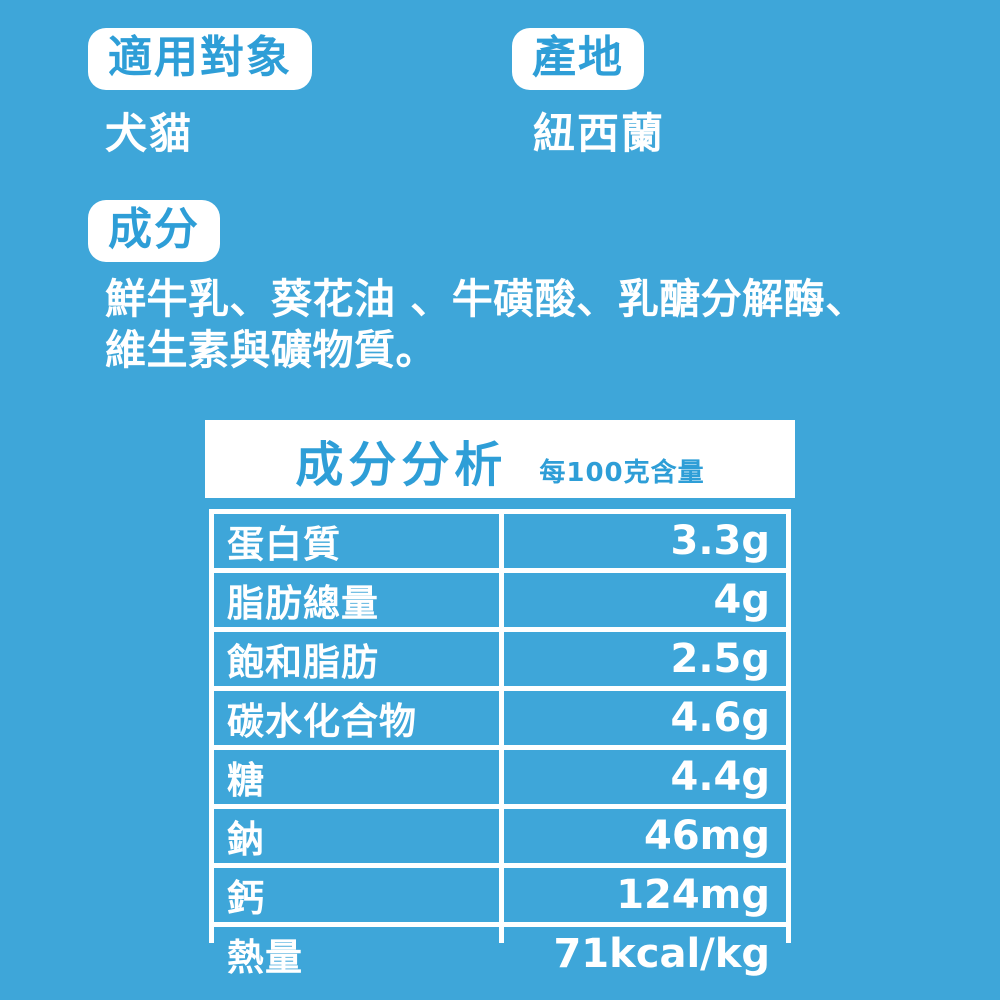  What do you see at coordinates (154, 231) in the screenshot?
I see `ingredients-badge: 成分` at bounding box center [154, 231].